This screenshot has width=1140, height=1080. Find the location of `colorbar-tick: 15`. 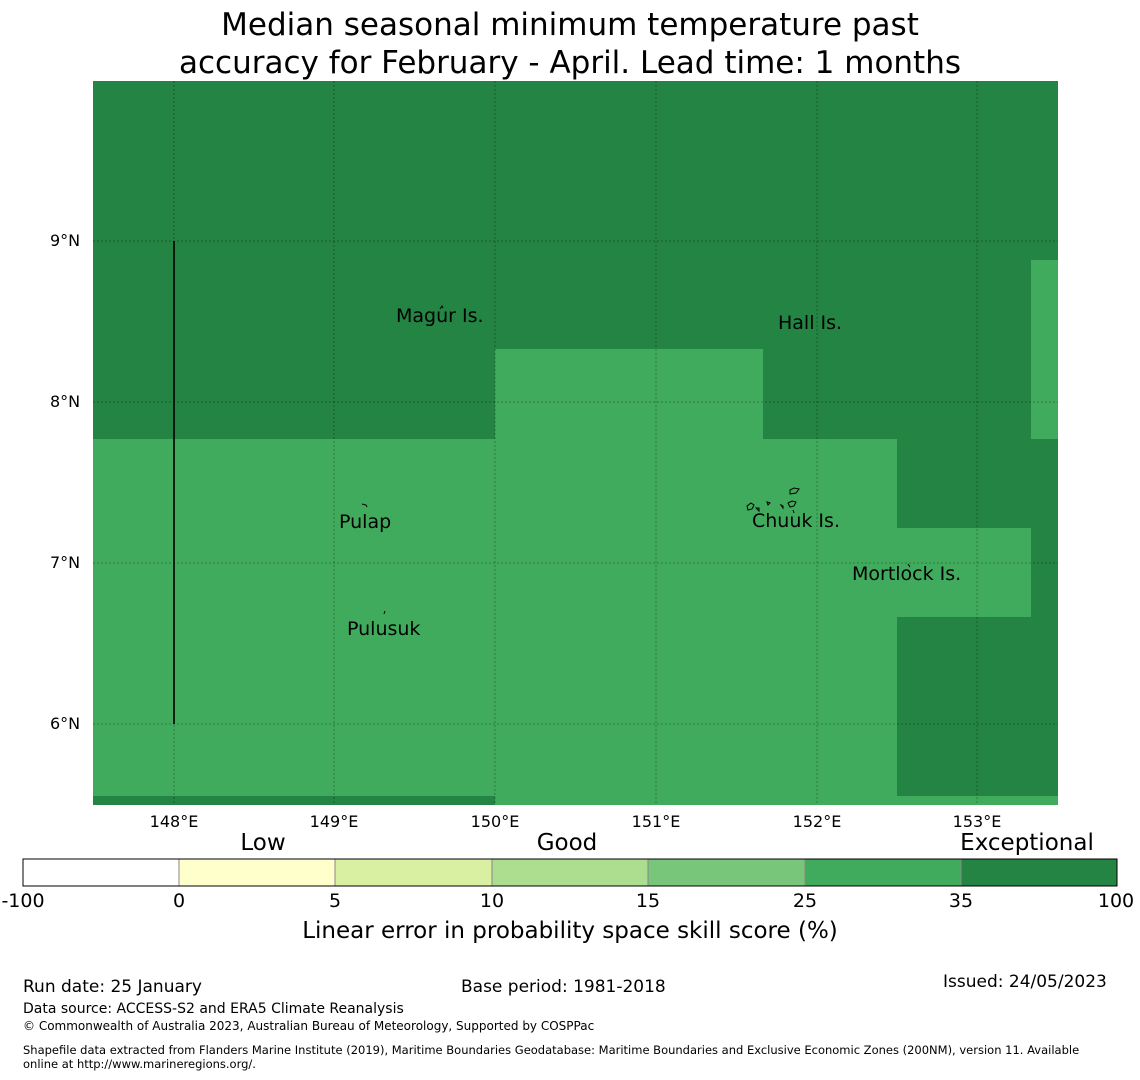

colorbar-tick: 15 is located at coordinates (648, 901).